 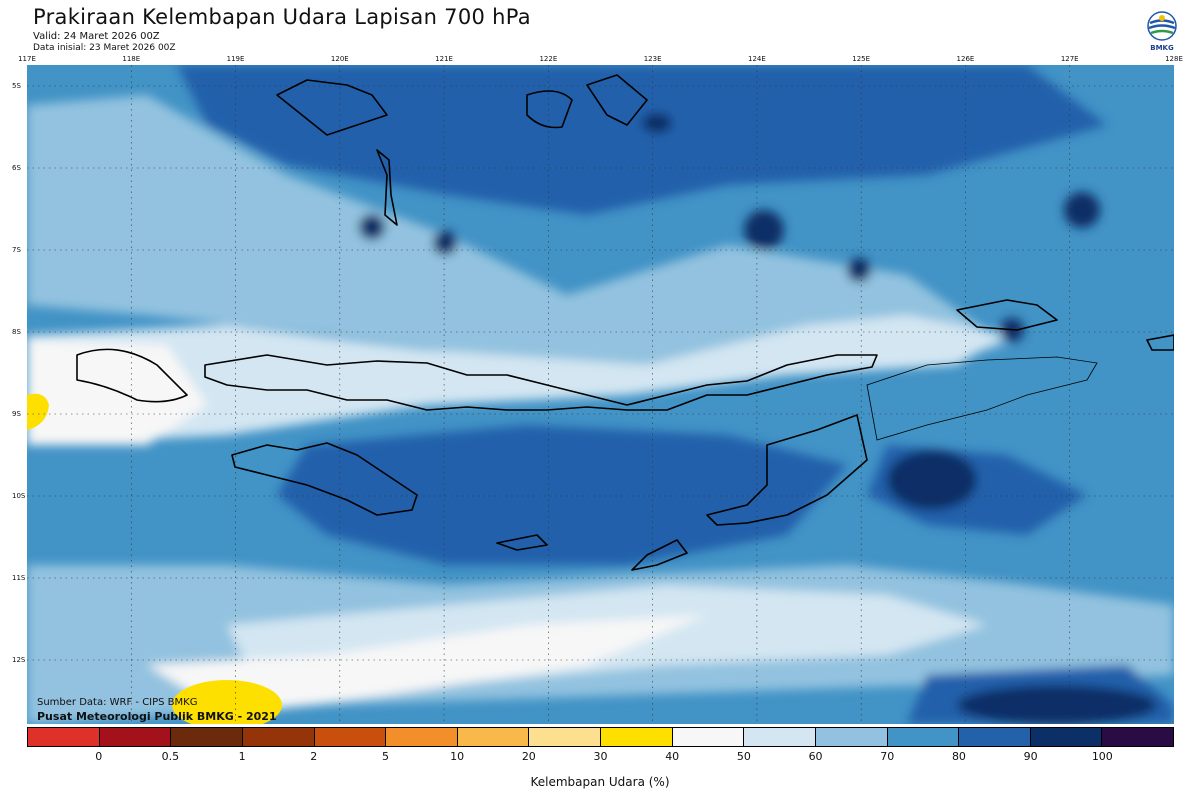 What do you see at coordinates (652, 59) in the screenshot?
I see `lon-tick: 123E` at bounding box center [652, 59].